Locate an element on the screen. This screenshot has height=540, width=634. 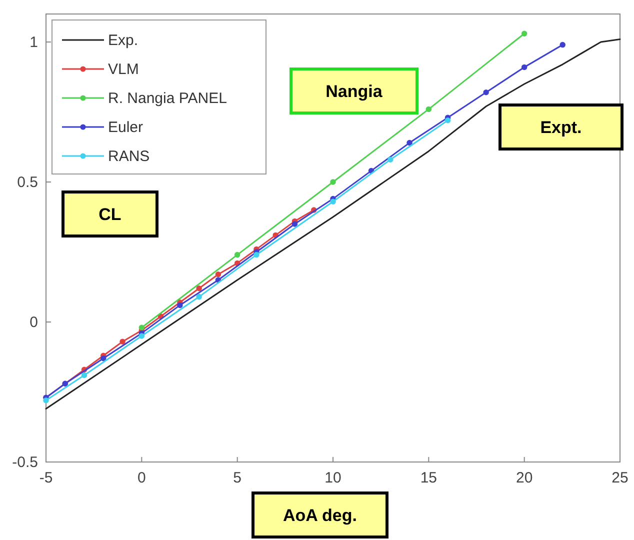
x-tick-label: 0 is located at coordinates (141, 478).